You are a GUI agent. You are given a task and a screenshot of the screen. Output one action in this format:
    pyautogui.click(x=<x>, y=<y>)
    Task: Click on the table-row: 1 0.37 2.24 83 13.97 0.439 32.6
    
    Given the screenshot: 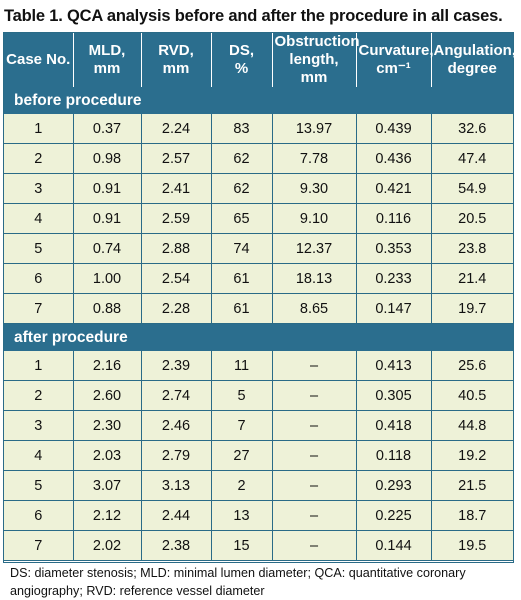 What is the action you would take?
    pyautogui.click(x=258, y=129)
    